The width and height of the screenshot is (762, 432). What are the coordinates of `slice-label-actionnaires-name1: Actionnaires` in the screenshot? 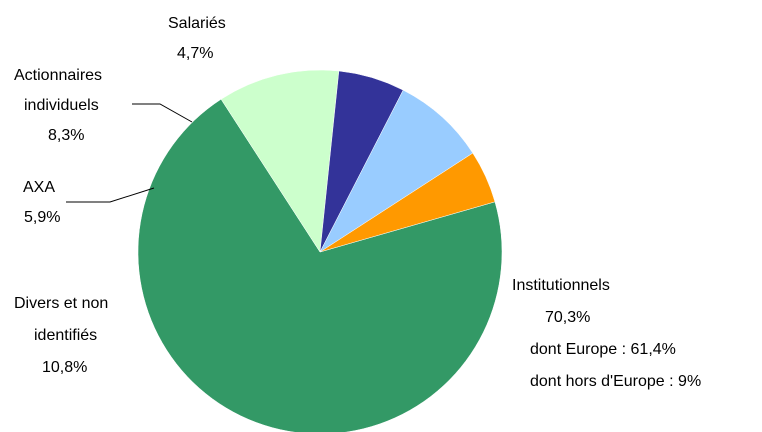 It's located at (58, 75).